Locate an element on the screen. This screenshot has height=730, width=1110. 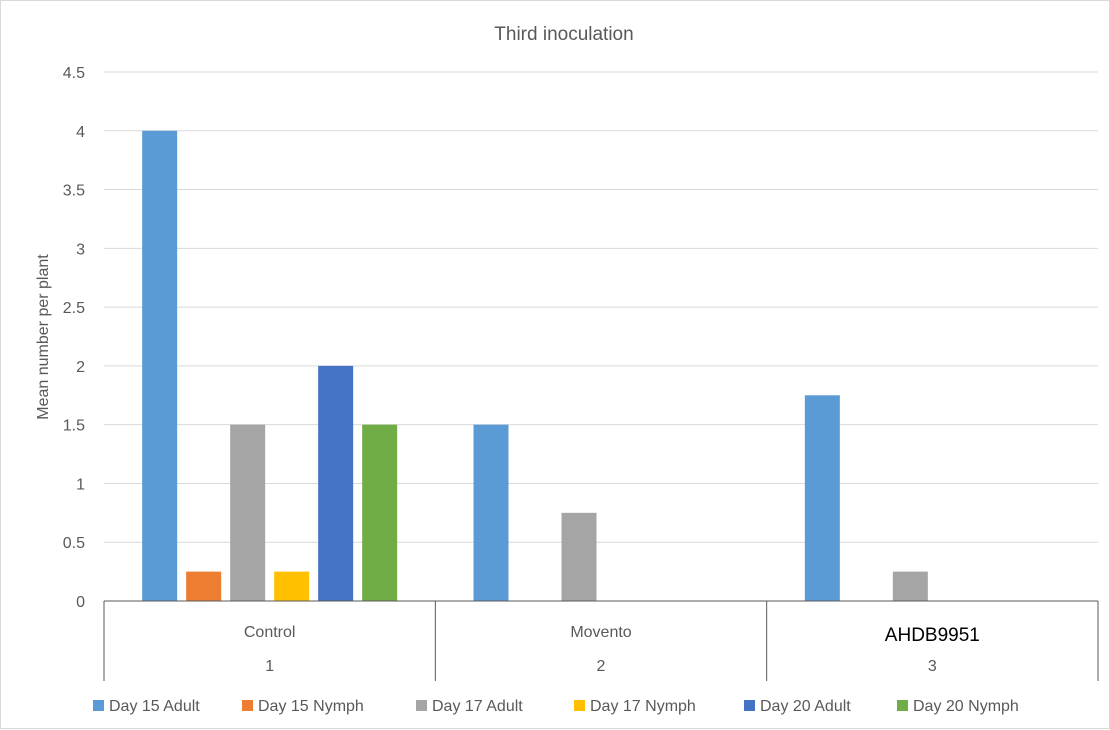
y-tick-label: 1.5 is located at coordinates (74, 426).